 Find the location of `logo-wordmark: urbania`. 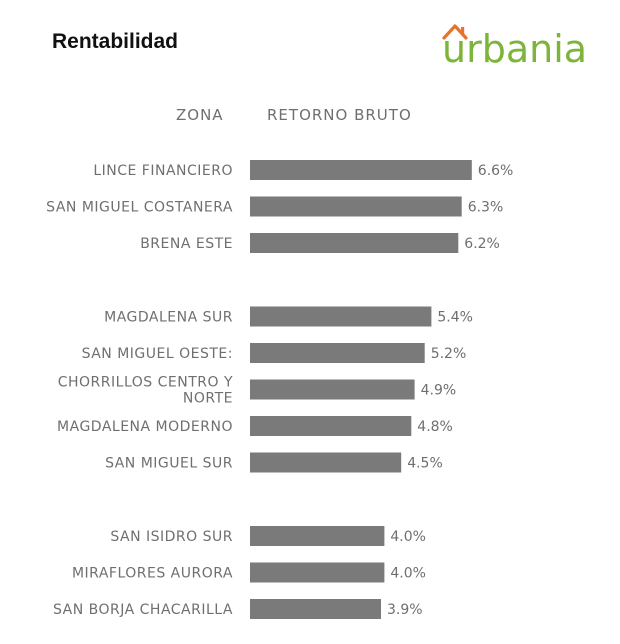

logo-wordmark: urbania is located at coordinates (514, 49).